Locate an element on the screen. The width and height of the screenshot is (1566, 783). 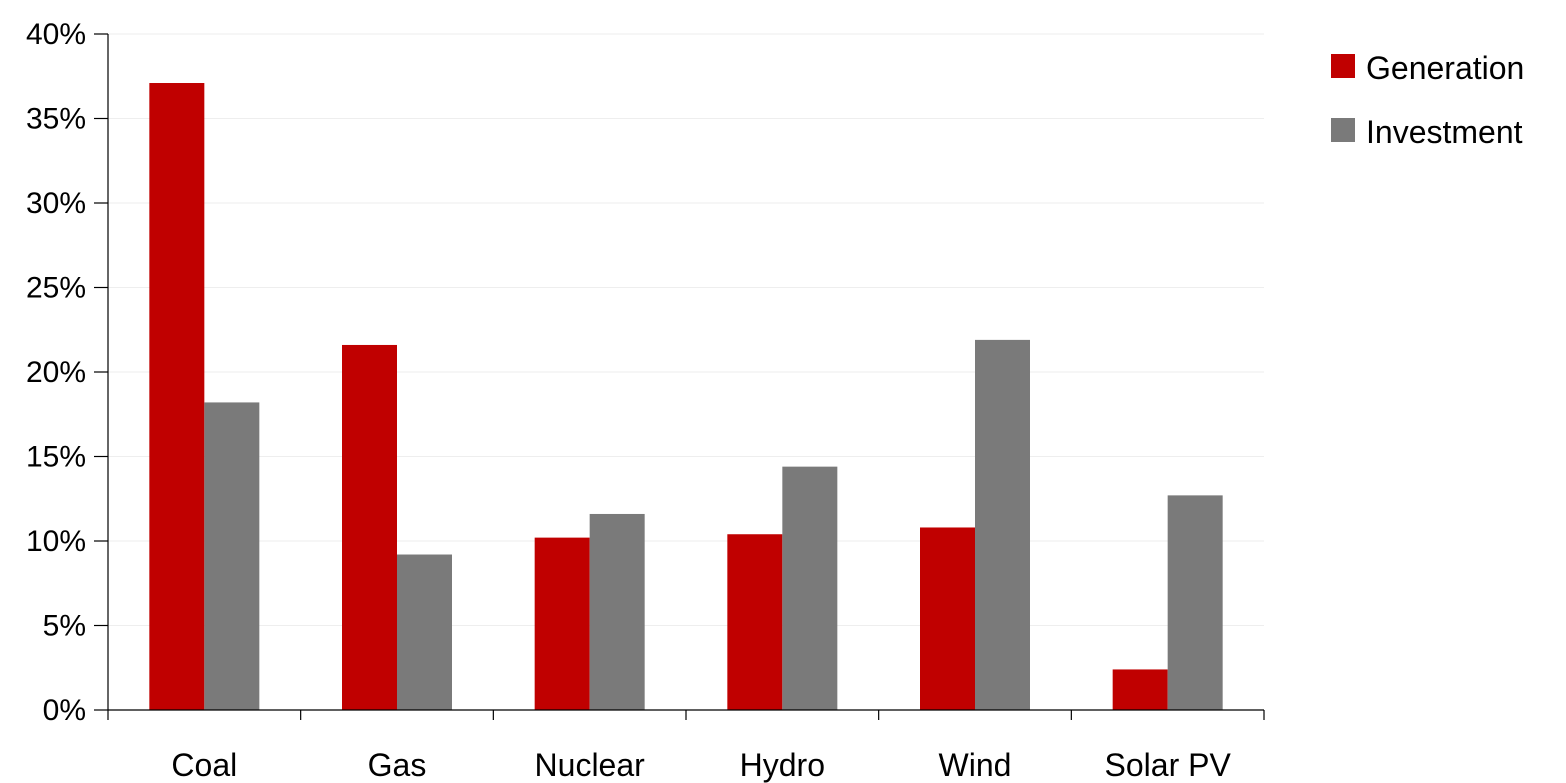
bar-investment-gas is located at coordinates (424, 632).